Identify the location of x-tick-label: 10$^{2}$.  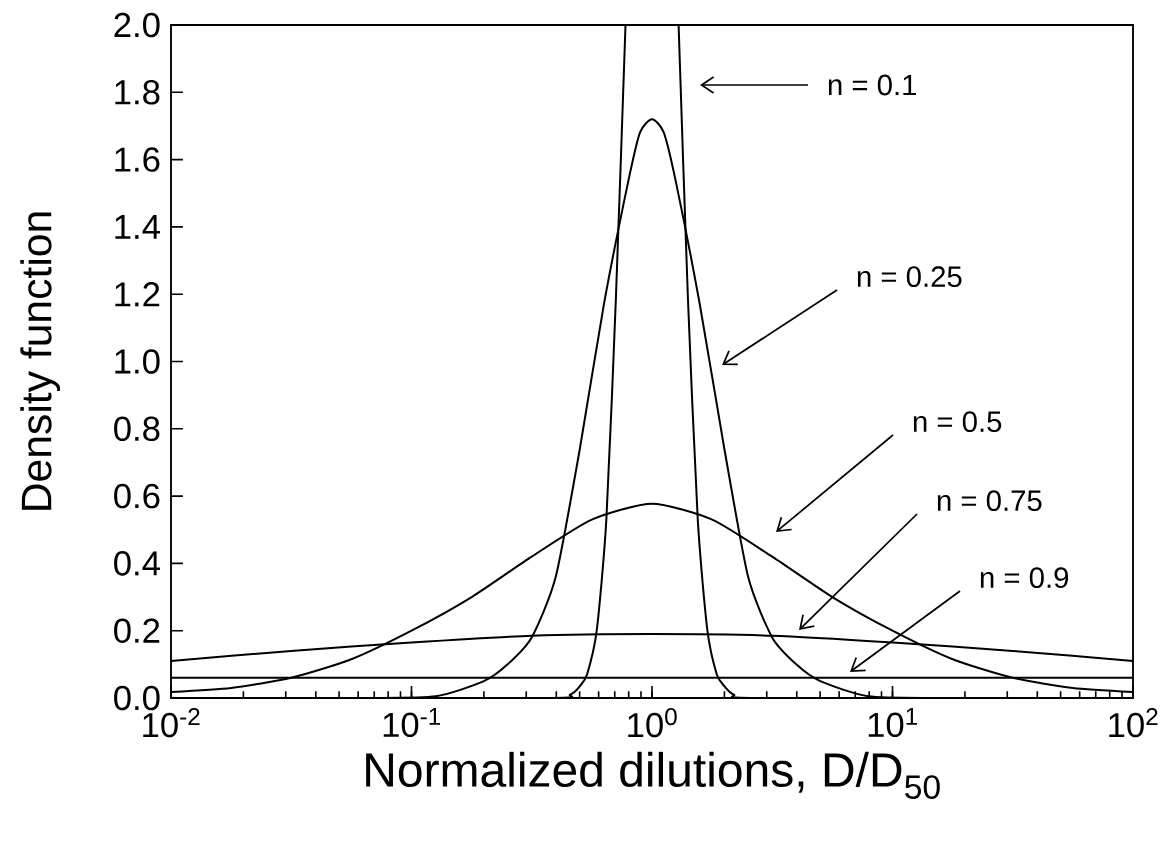
(1133, 723).